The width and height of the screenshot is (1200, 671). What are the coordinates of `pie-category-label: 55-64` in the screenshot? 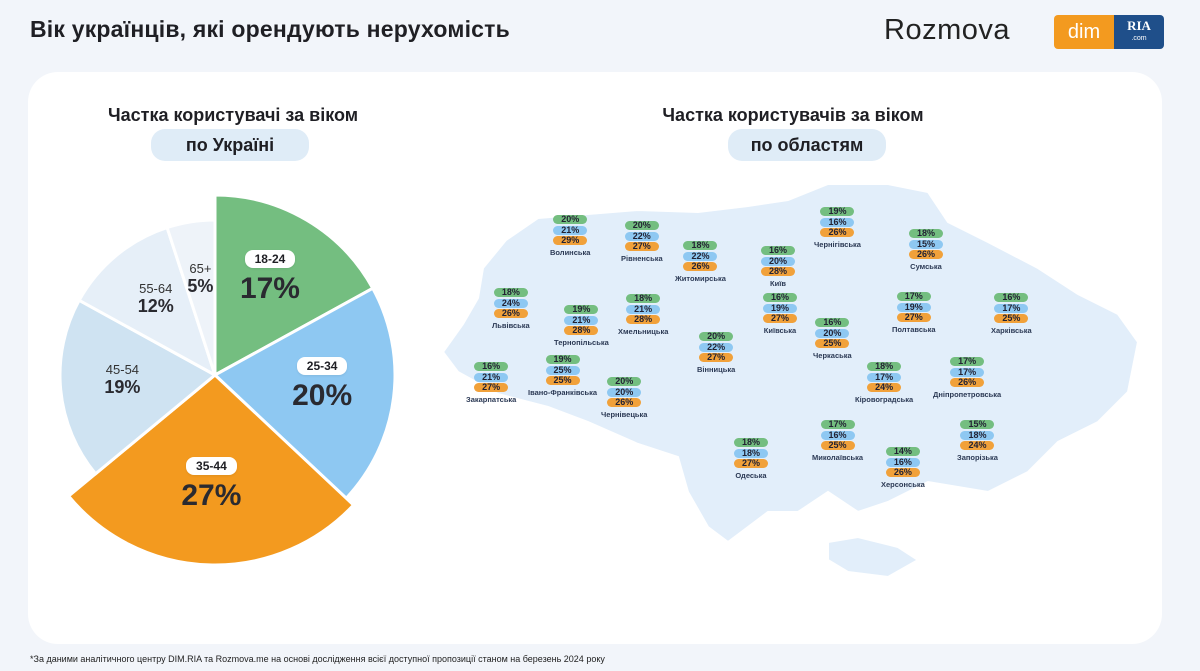 It's located at (156, 289).